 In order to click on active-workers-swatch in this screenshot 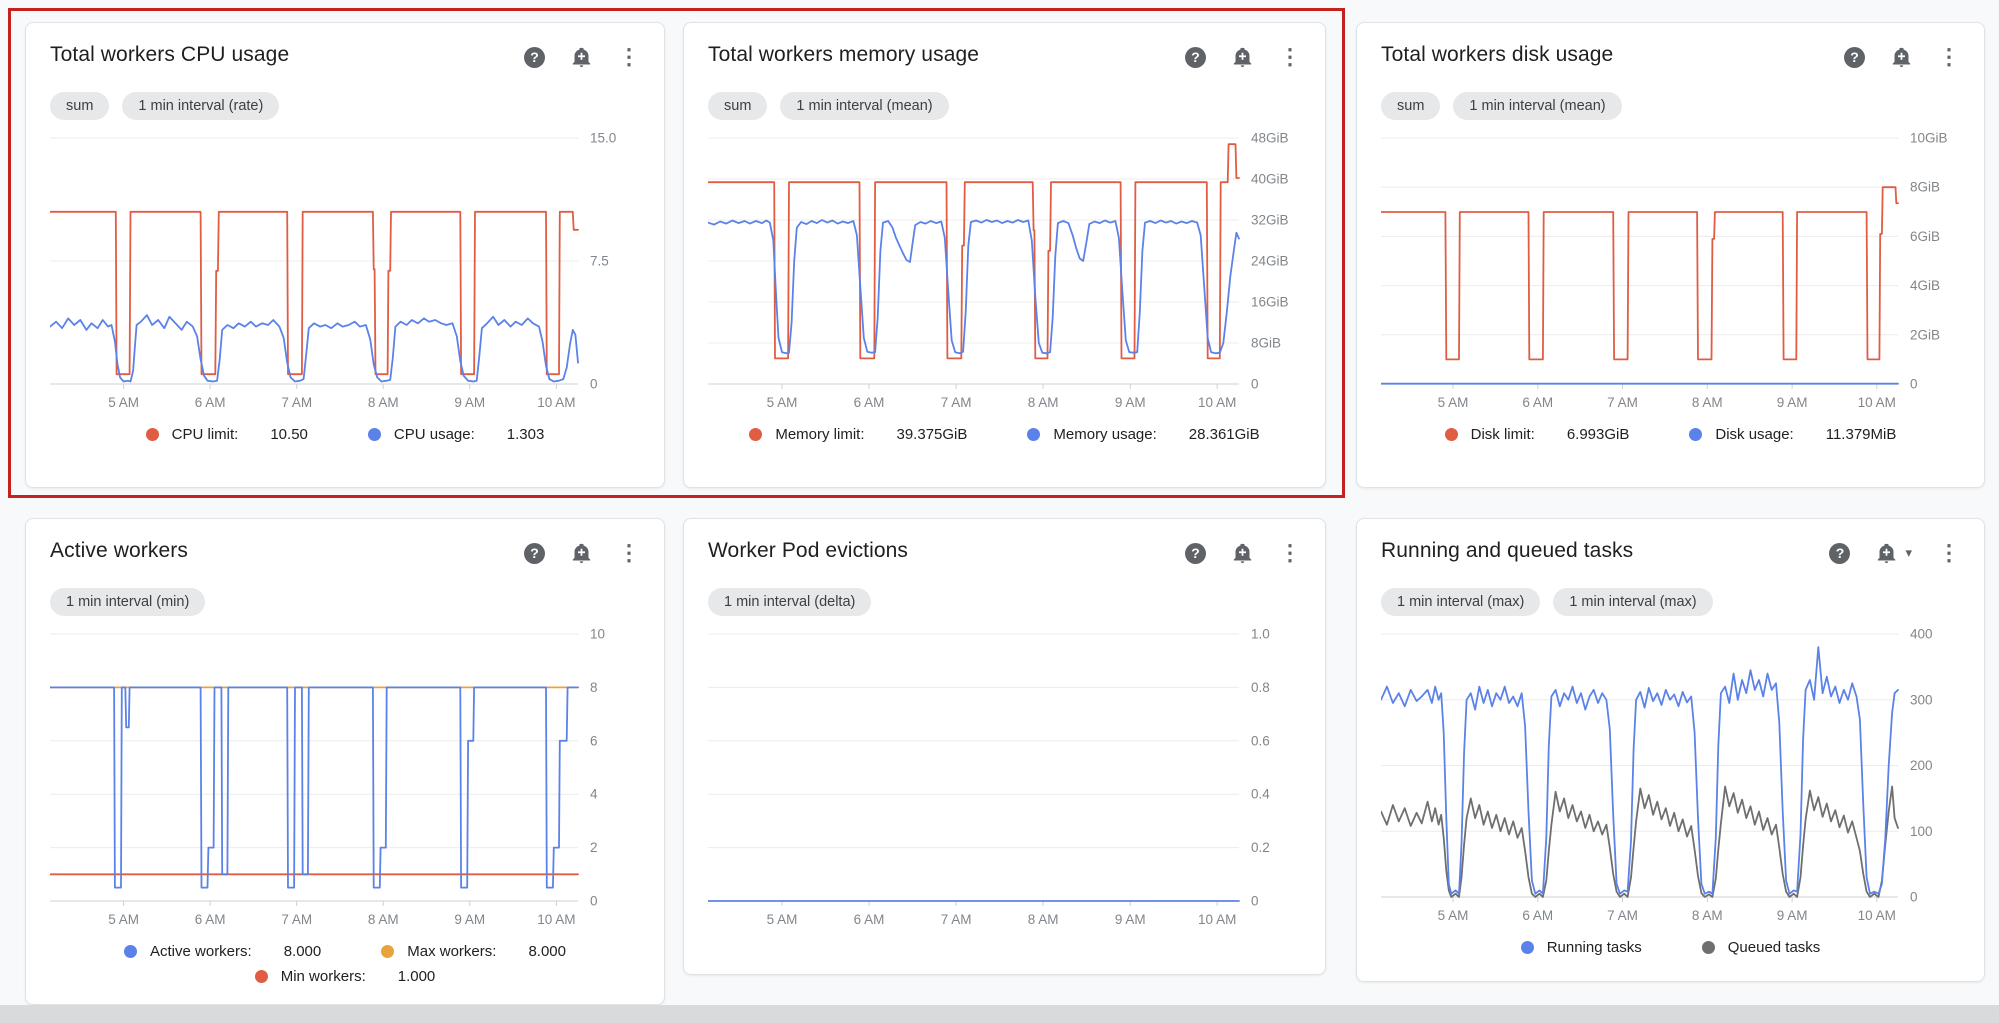, I will do `click(130, 951)`.